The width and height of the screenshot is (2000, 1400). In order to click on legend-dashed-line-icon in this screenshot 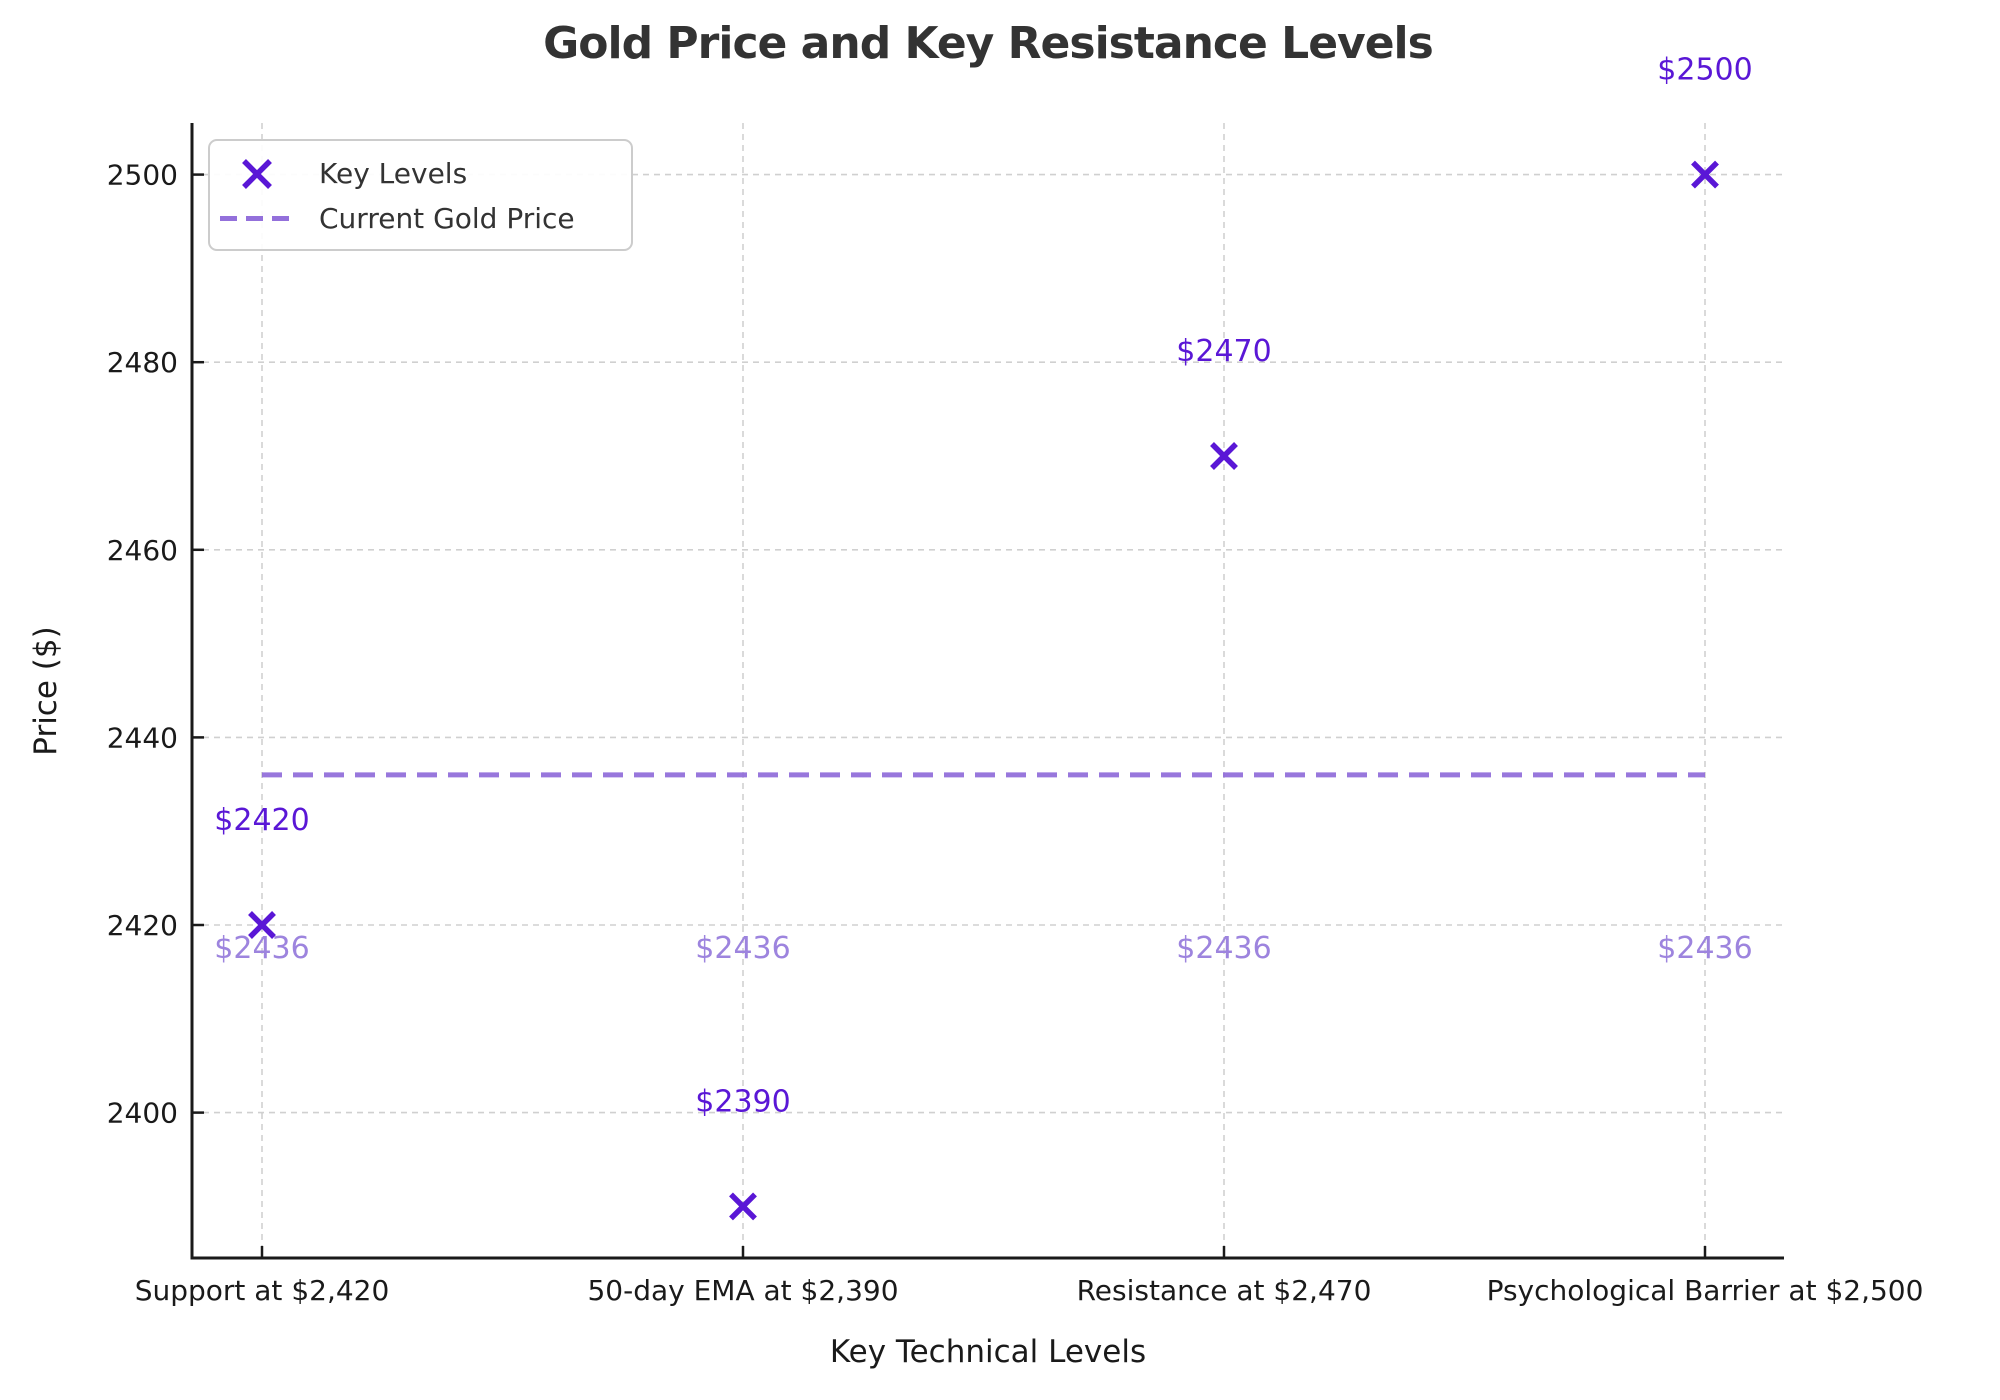, I will do `click(257, 219)`.